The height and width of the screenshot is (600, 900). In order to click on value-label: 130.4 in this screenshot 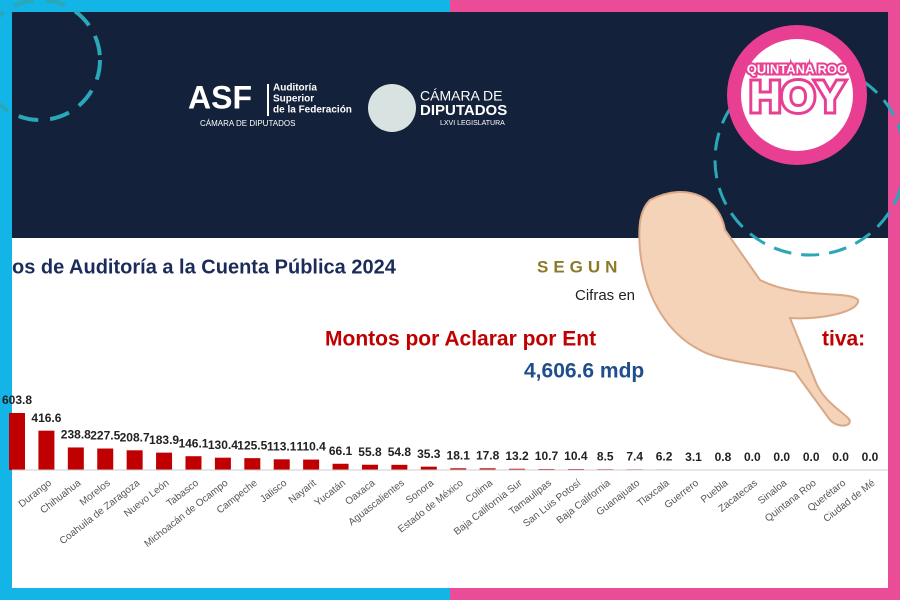, I will do `click(223, 445)`.